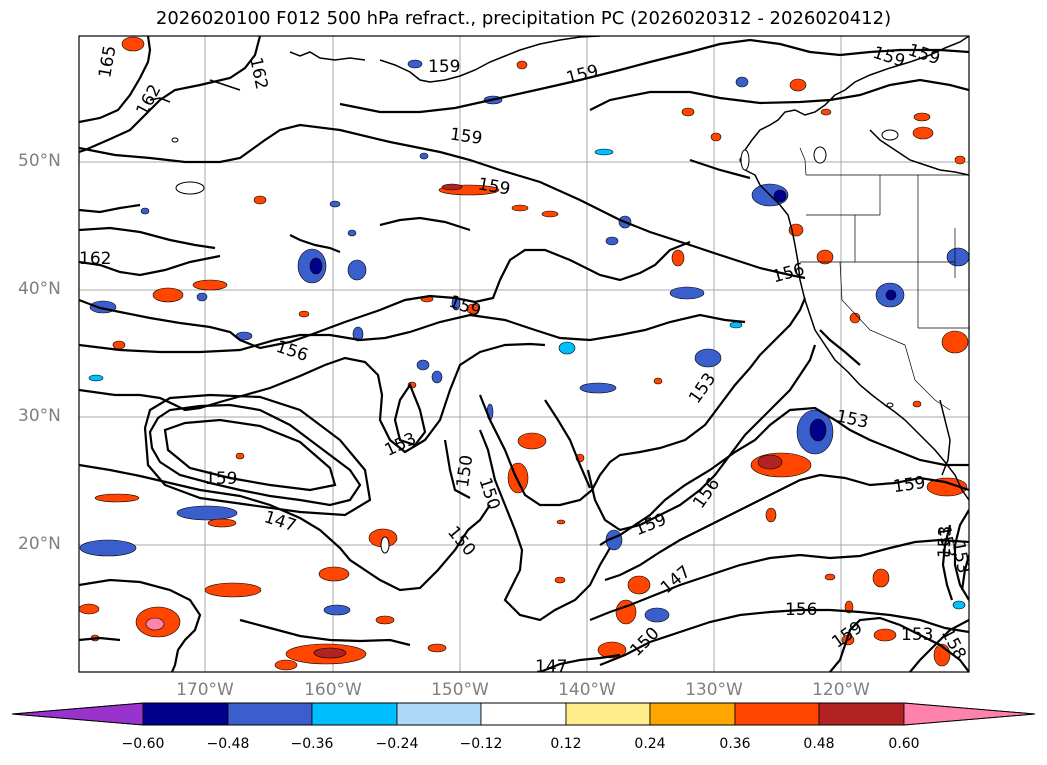 This screenshot has height=765, width=1047. What do you see at coordinates (143, 744) in the screenshot?
I see `colorbar-tick-label: −0.60` at bounding box center [143, 744].